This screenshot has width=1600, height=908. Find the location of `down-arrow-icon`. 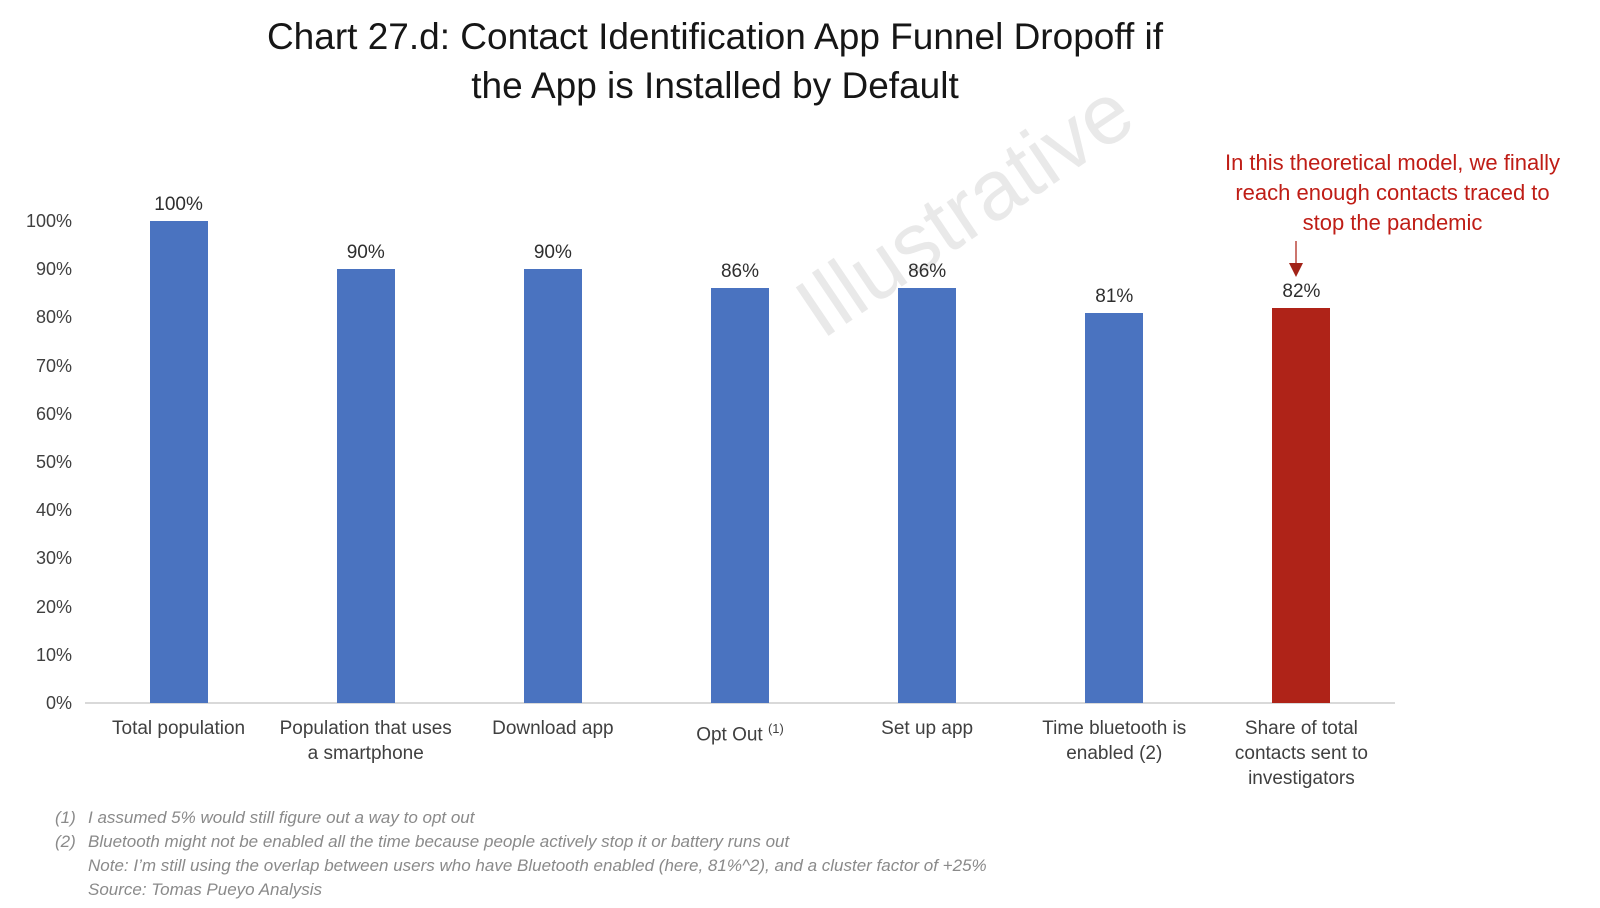

down-arrow-icon is located at coordinates (1296, 259).